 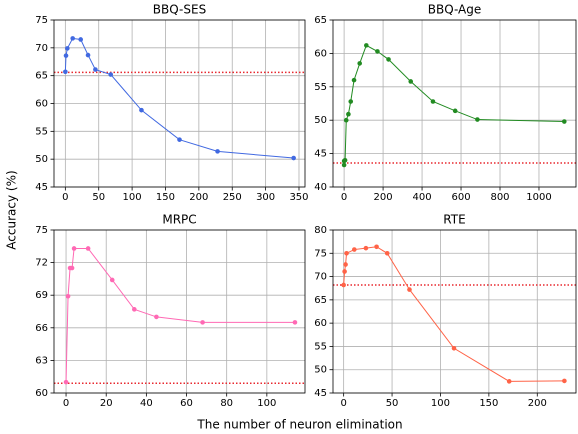 What do you see at coordinates (538, 197) in the screenshot?
I see `x-tick-label: 1000` at bounding box center [538, 197].